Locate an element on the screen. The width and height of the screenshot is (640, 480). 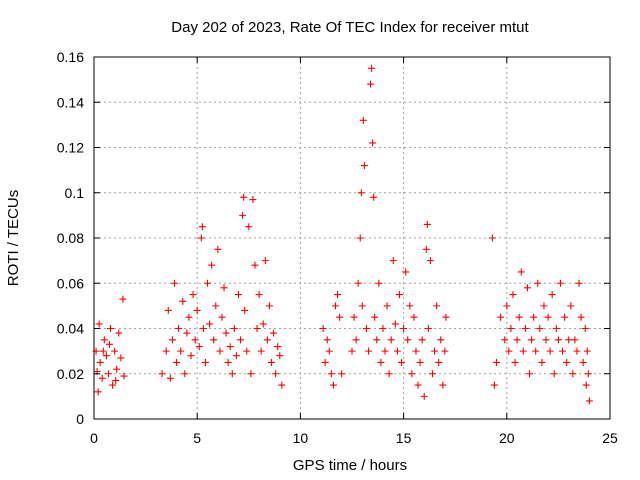
x-tick-label: 25 is located at coordinates (610, 438).